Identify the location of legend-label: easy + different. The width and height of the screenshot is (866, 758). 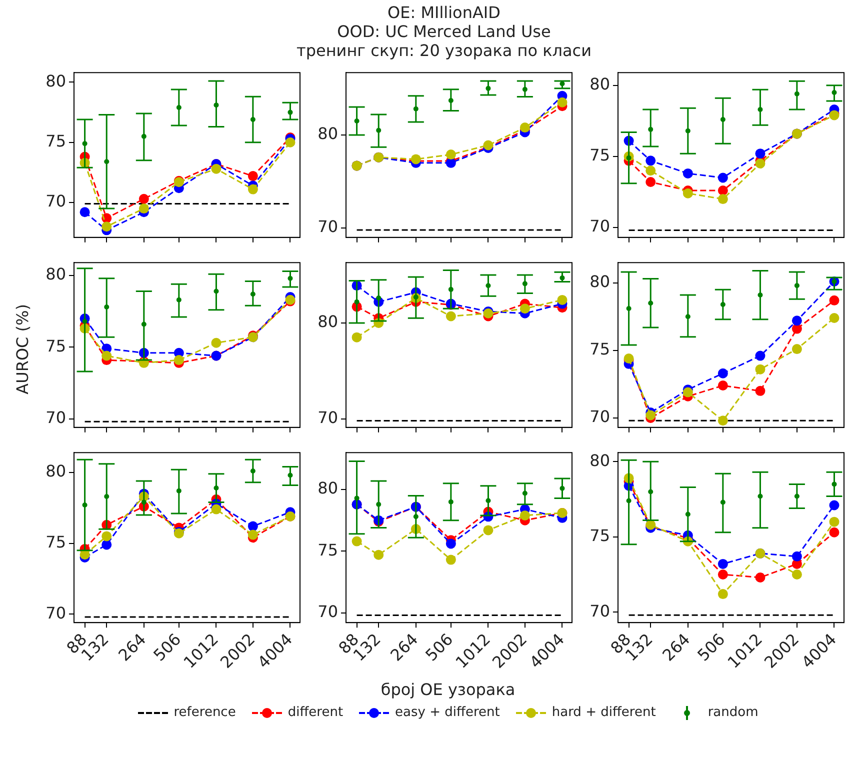
(447, 712).